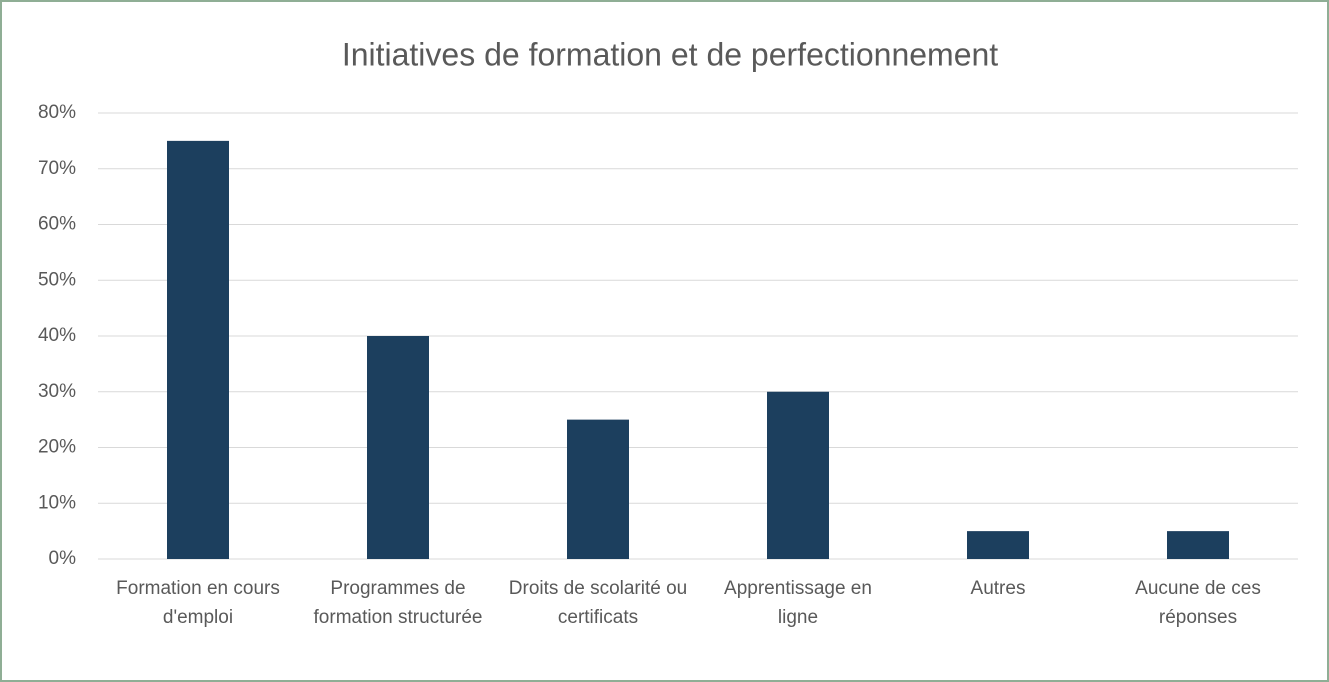 The image size is (1329, 682). I want to click on y-tick-label: 20%, so click(57, 447).